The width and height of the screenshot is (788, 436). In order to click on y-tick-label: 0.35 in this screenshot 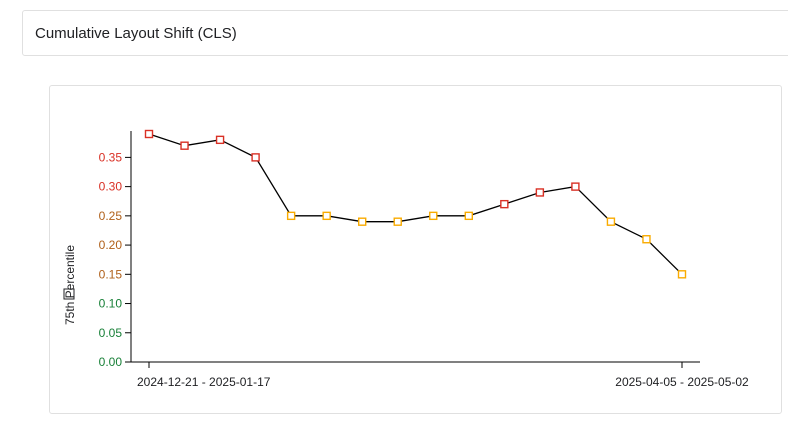, I will do `click(111, 157)`.